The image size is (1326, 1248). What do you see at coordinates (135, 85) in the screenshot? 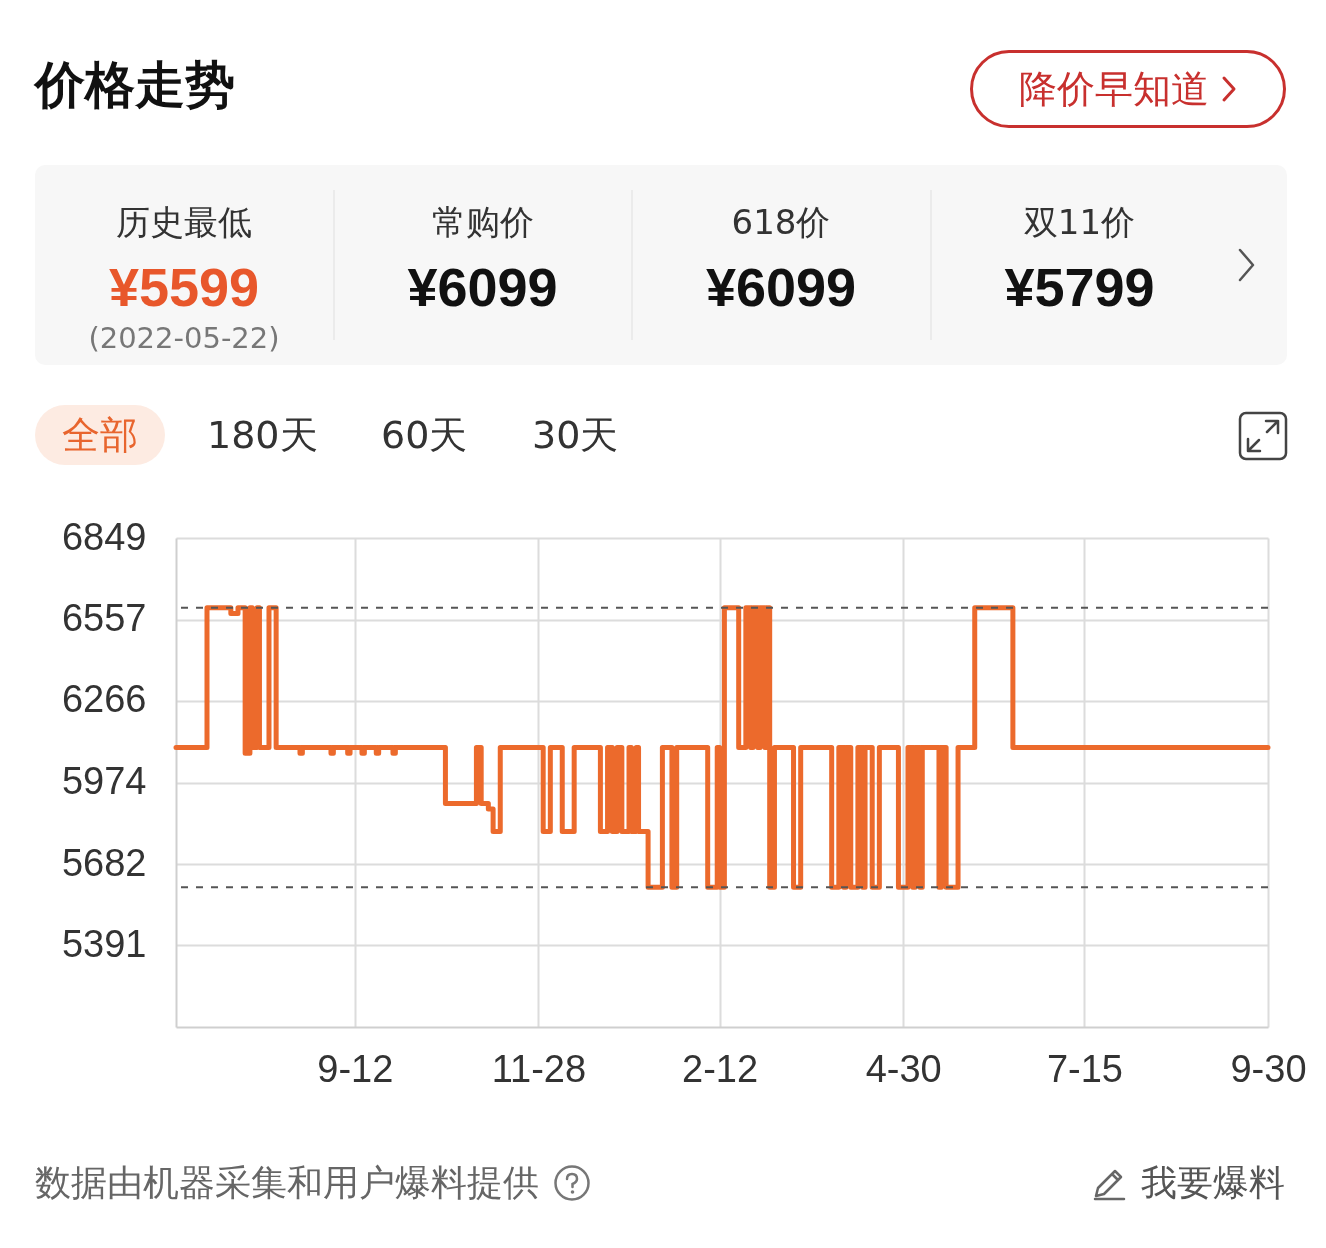
I see `chart-title: 价格走势` at bounding box center [135, 85].